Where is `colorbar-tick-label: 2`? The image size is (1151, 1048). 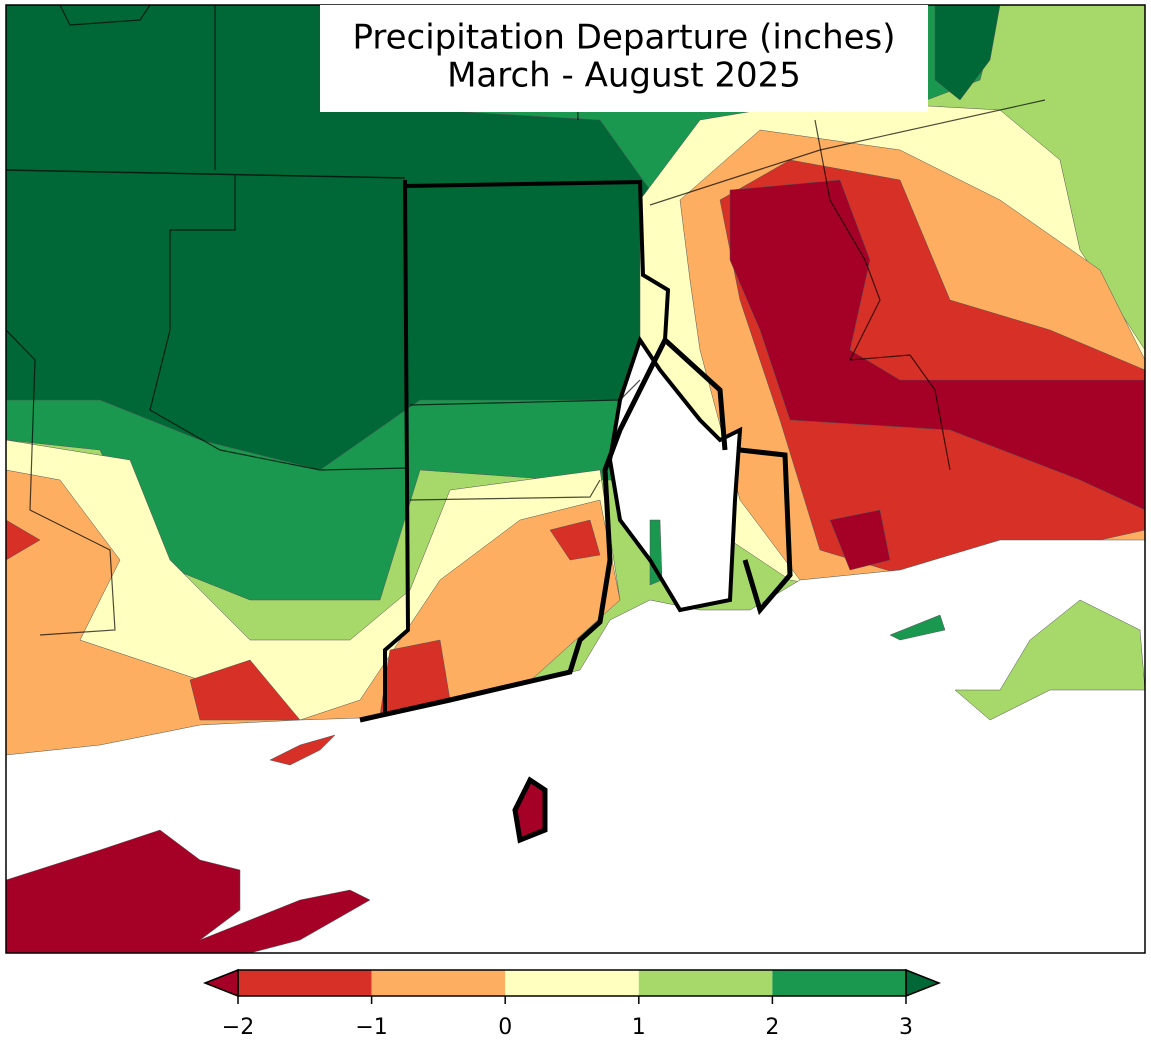
colorbar-tick-label: 2 is located at coordinates (772, 1027).